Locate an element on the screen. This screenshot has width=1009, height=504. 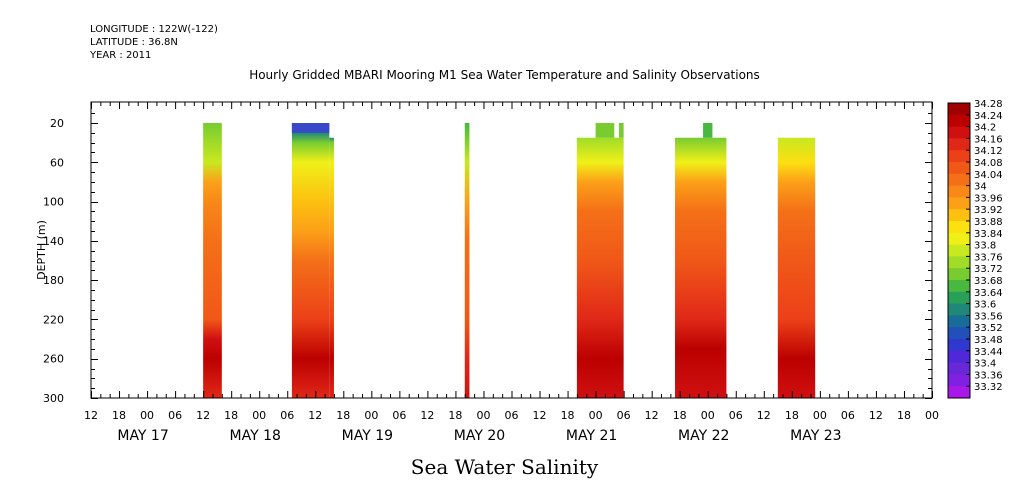
x-day-label: MAY 22 is located at coordinates (703, 436).